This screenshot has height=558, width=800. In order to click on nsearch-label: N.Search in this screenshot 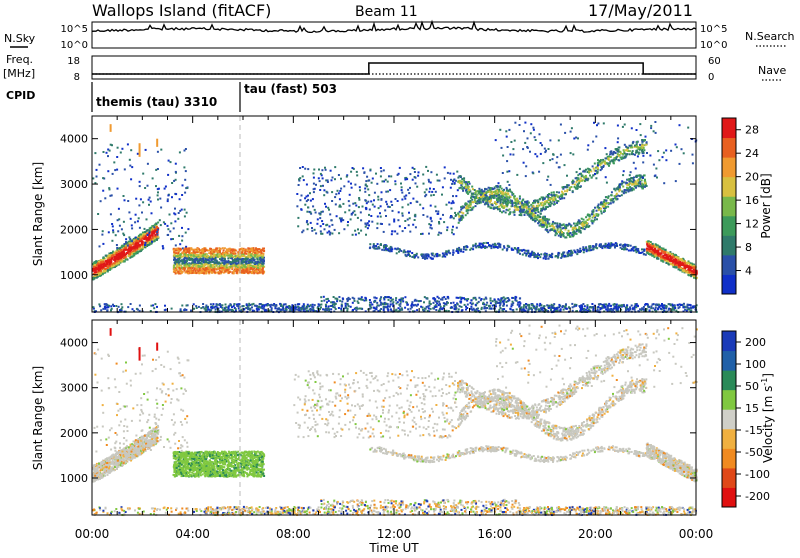, I will do `click(770, 36)`.